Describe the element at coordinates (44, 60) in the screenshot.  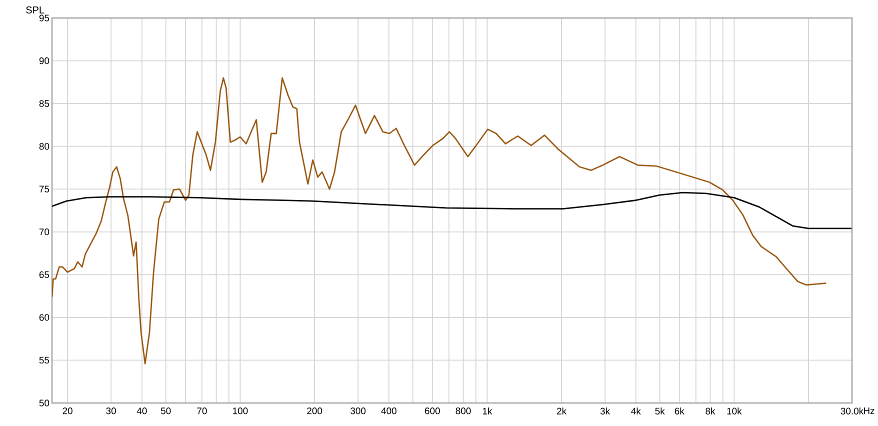
I see `y-tick-label: 90` at that location.